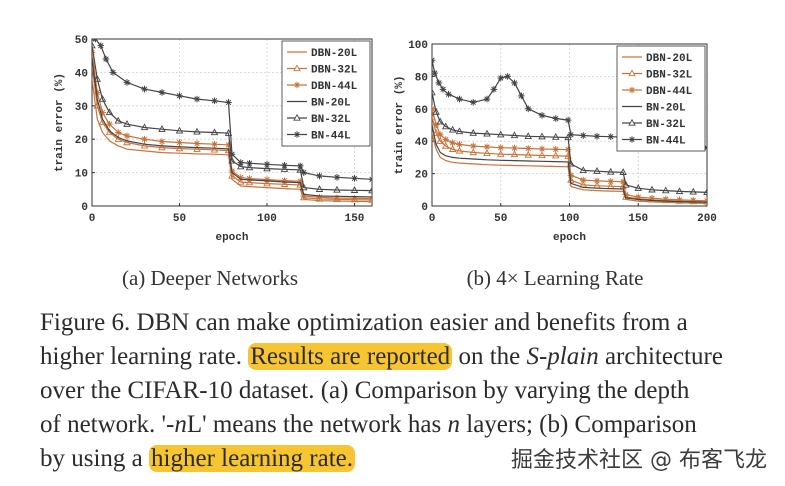  What do you see at coordinates (569, 238) in the screenshot?
I see `x-axis-label: epoch` at bounding box center [569, 238].